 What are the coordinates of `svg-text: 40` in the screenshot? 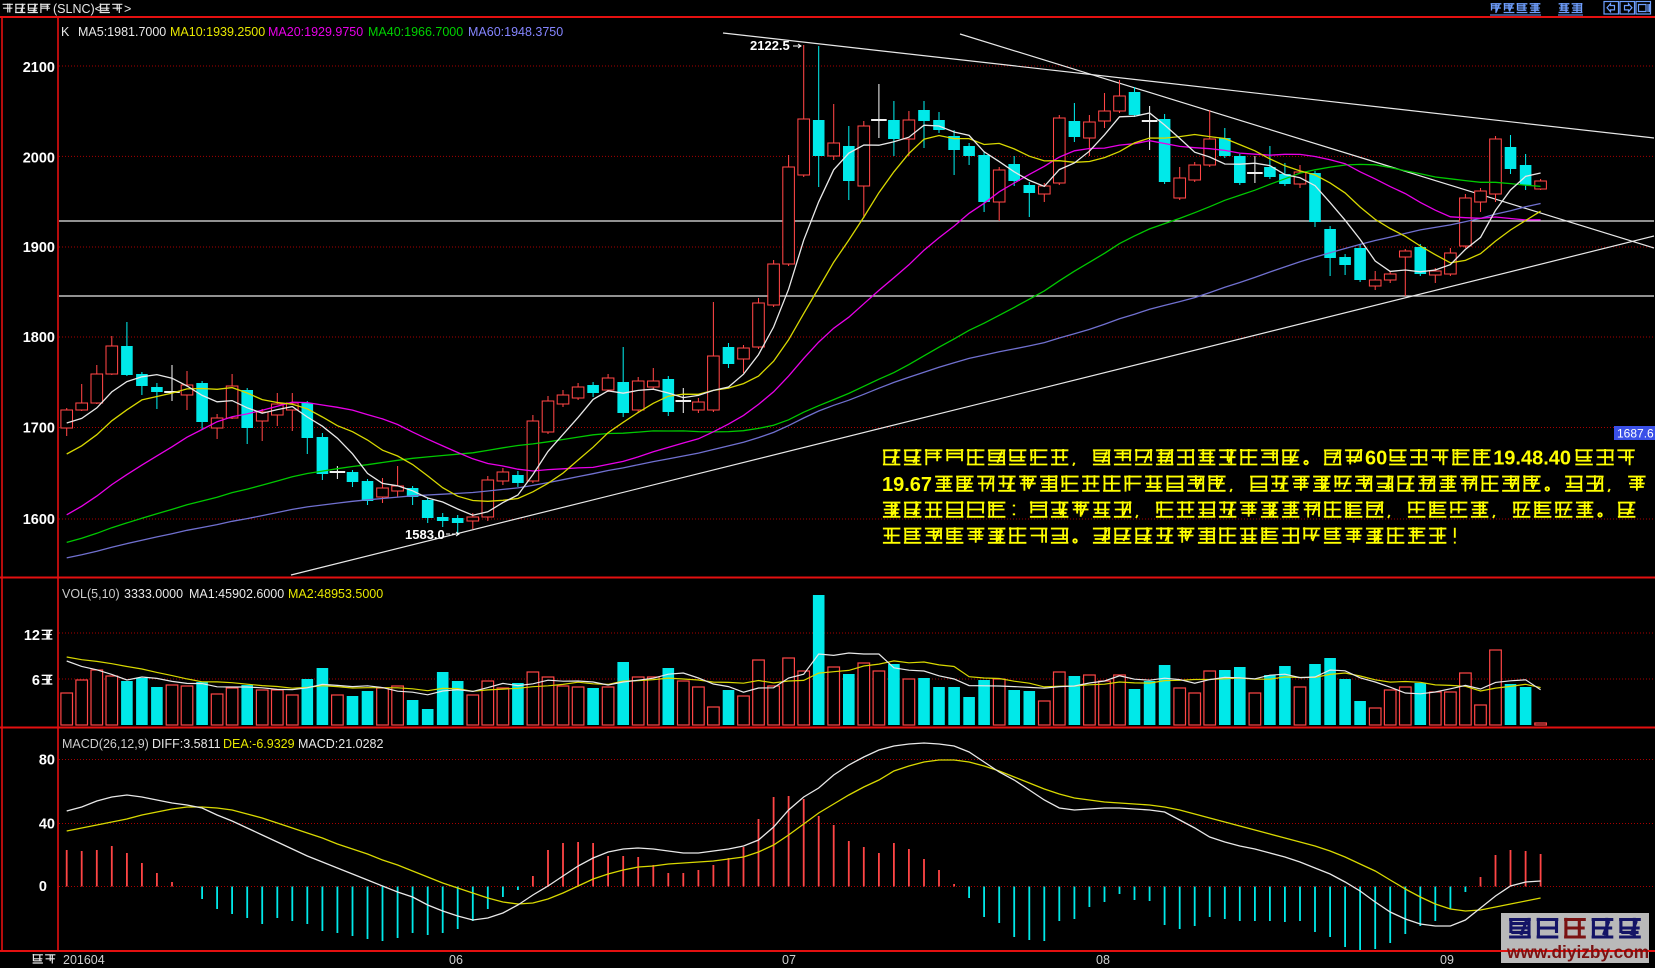 It's located at (47, 825).